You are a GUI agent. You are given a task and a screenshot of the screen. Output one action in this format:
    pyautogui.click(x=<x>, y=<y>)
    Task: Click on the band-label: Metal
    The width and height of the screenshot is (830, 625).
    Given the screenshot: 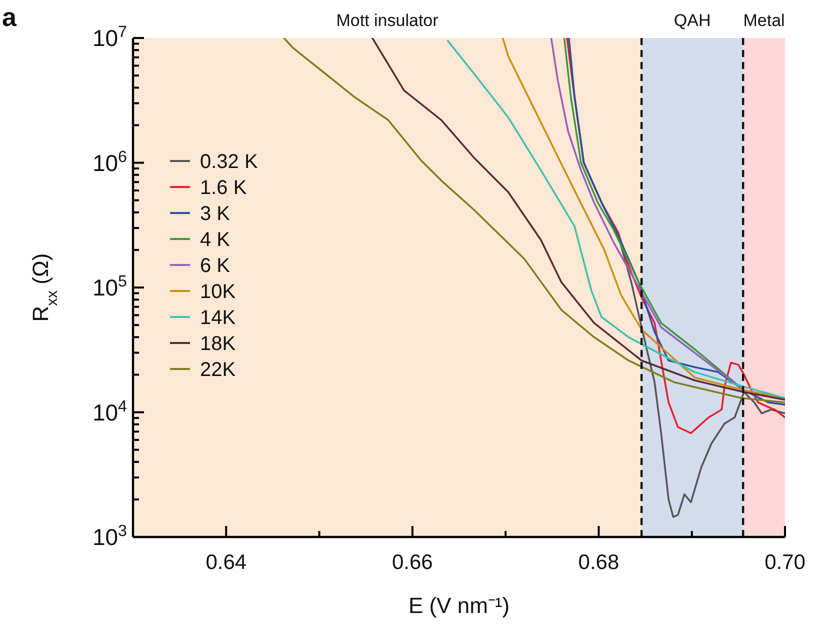 What is the action you would take?
    pyautogui.click(x=764, y=20)
    